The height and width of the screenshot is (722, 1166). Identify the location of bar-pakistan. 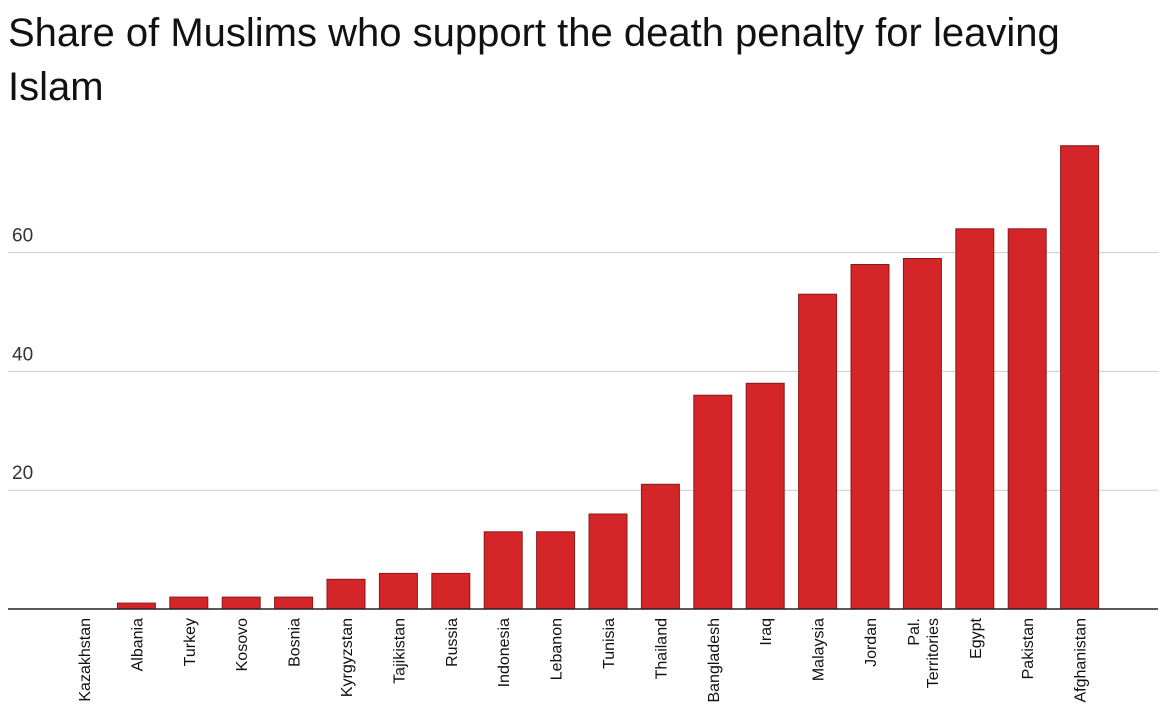
(1027, 419).